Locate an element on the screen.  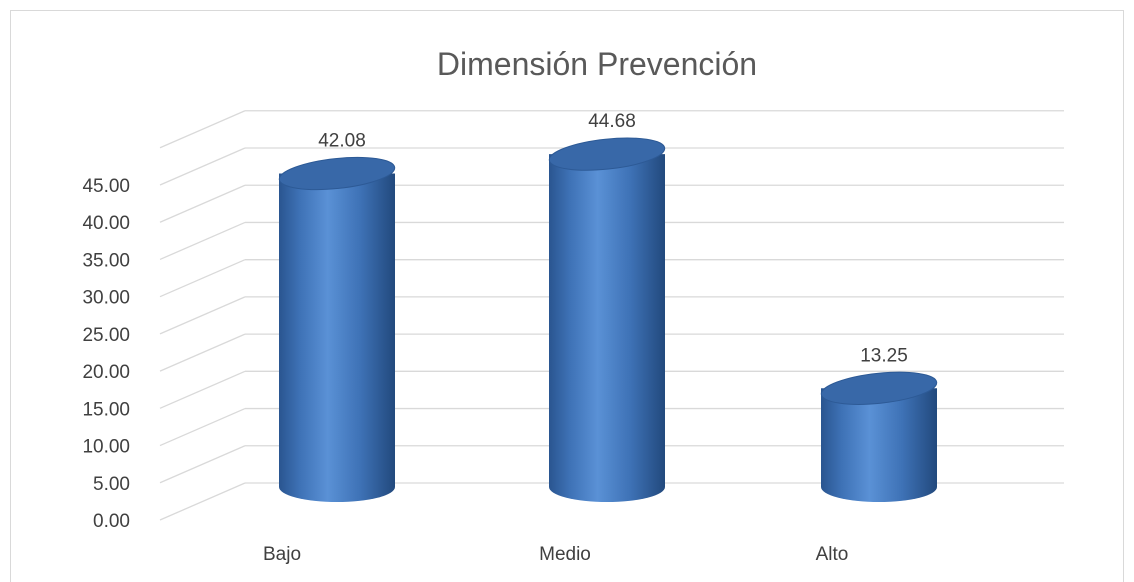
chart-title: Dimensión Prevención is located at coordinates (597, 64).